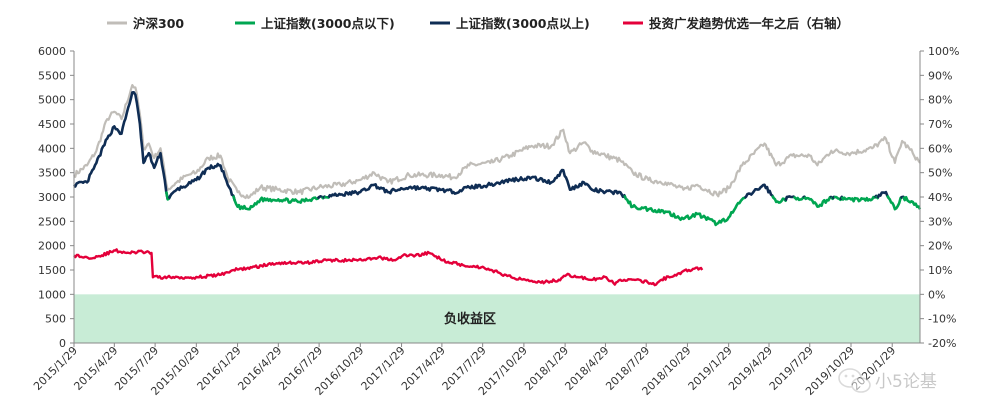 The height and width of the screenshot is (419, 984). I want to click on y-right-tick-label: -10%, so click(942, 319).